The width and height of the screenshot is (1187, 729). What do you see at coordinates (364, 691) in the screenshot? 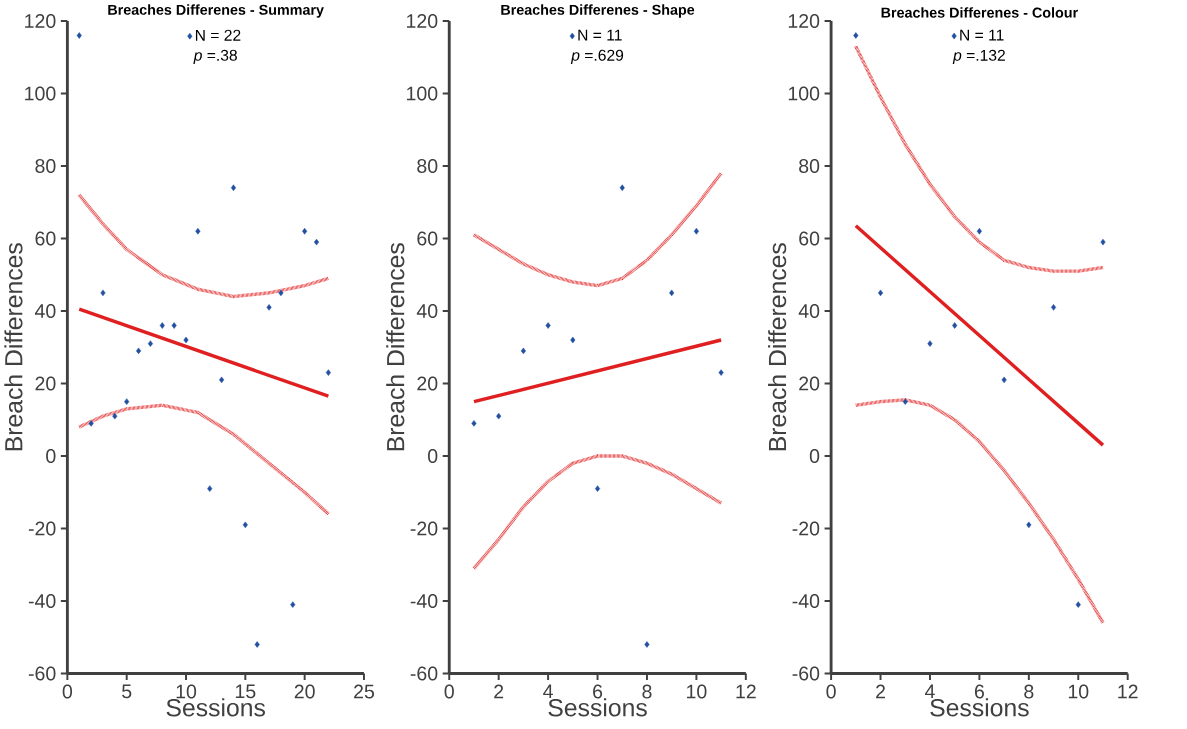
I see `x-tick-label: 25` at bounding box center [364, 691].